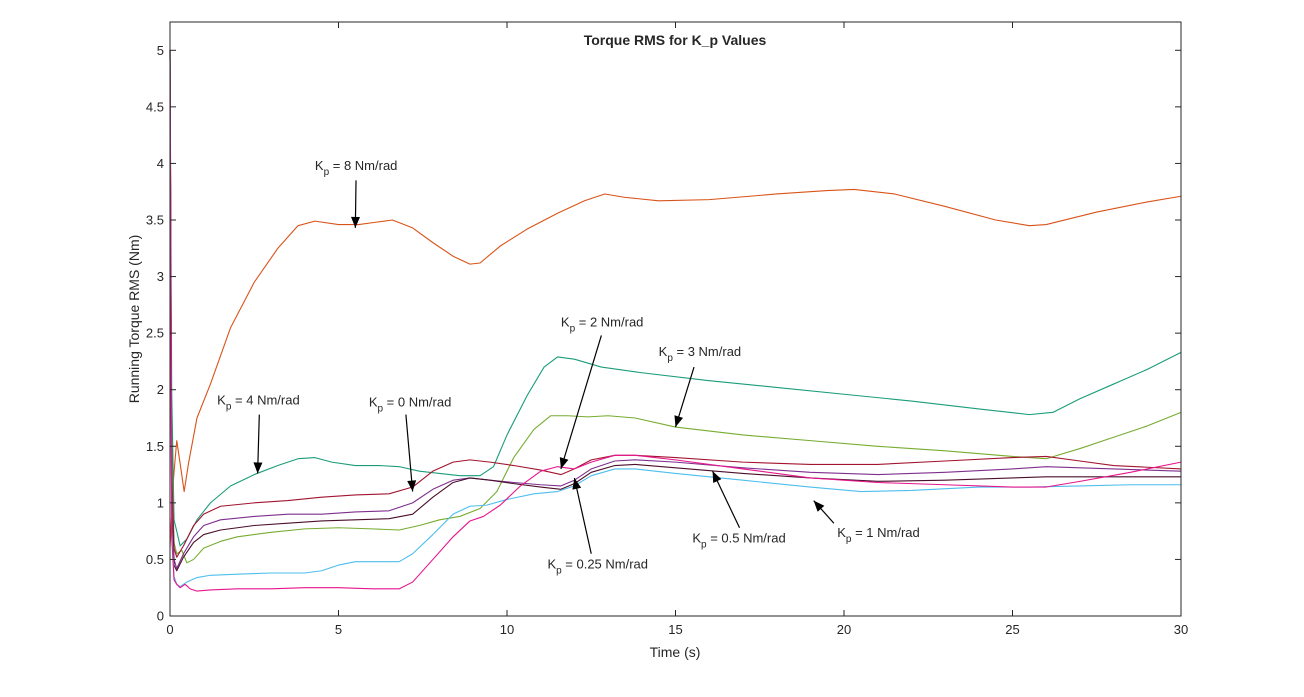 The image size is (1304, 697). Describe the element at coordinates (160, 502) in the screenshot. I see `y-tick-label: 1` at that location.